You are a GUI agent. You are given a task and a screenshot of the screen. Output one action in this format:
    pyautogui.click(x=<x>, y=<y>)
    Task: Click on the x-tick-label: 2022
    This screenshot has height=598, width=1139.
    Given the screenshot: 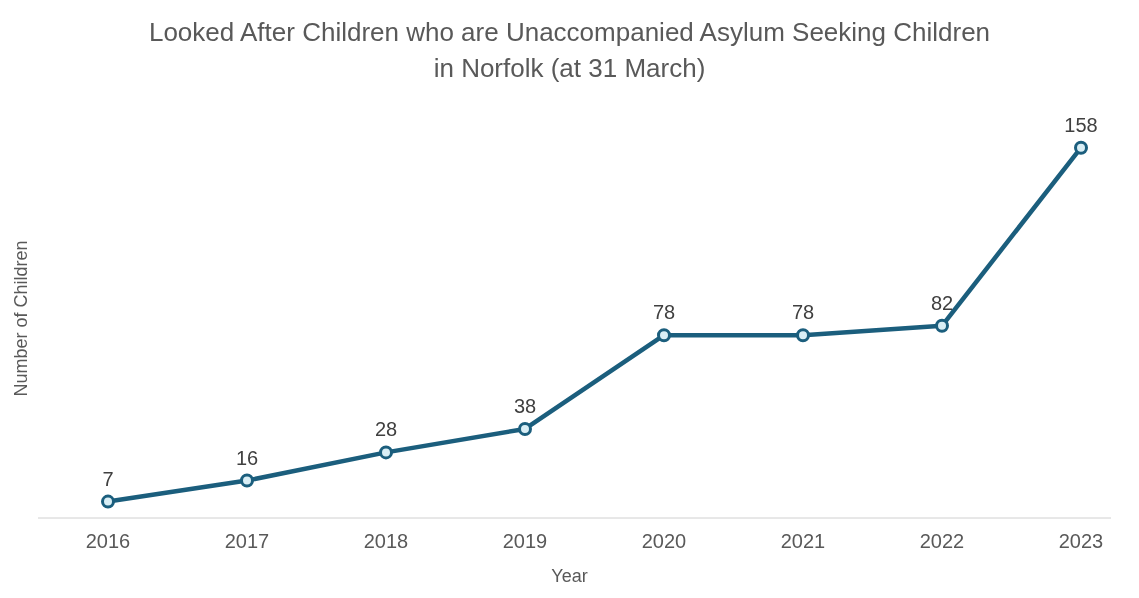 What is the action you would take?
    pyautogui.click(x=942, y=541)
    